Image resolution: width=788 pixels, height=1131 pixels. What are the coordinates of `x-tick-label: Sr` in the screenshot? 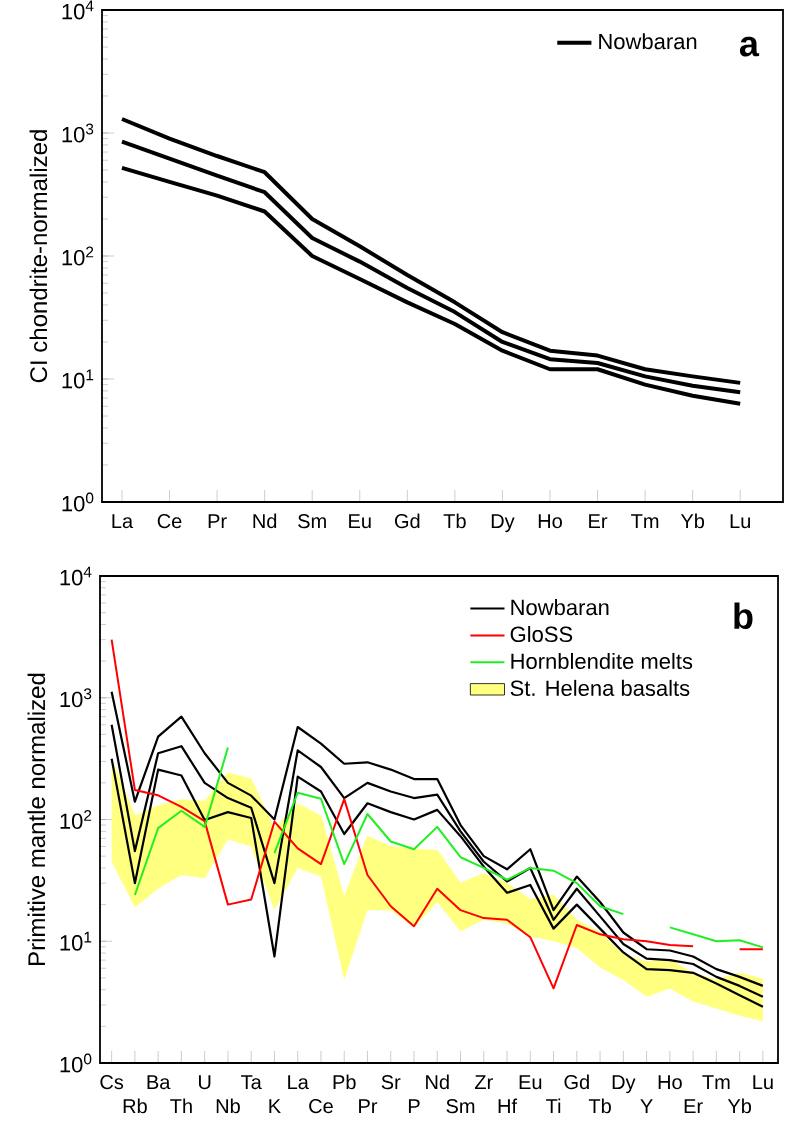 It's located at (391, 1082).